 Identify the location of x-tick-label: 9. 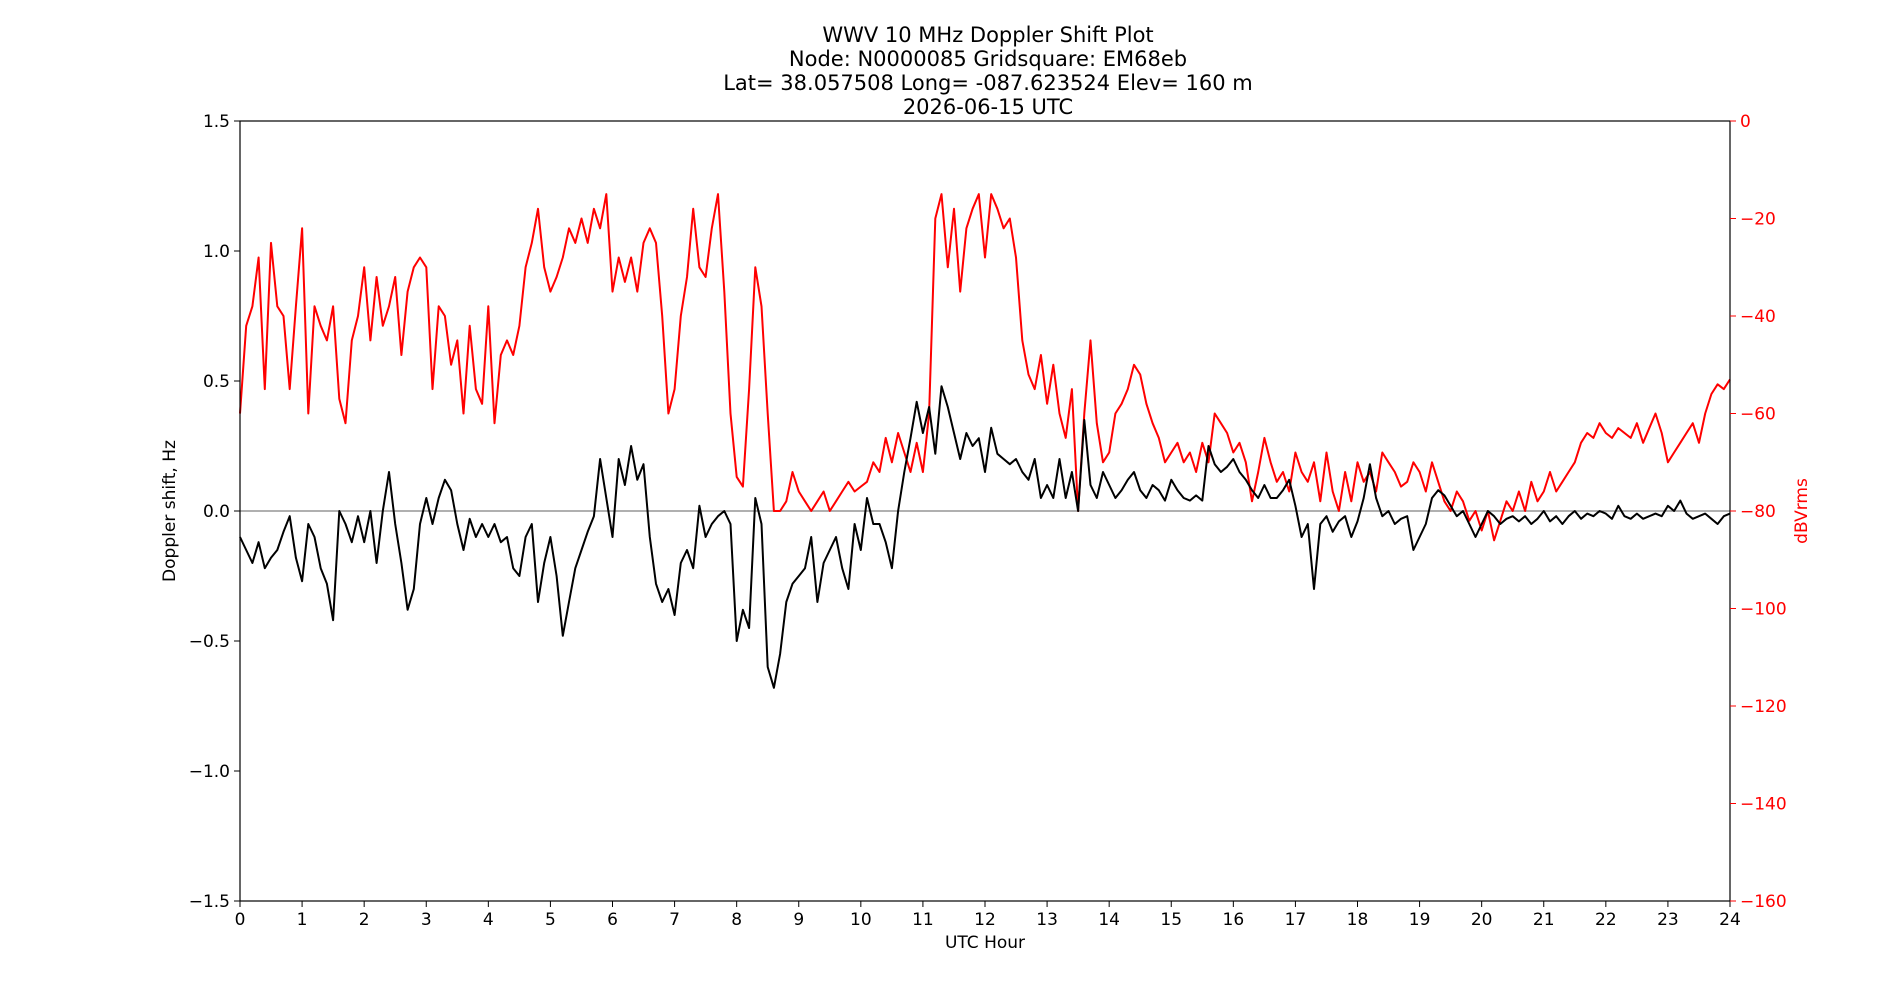
(798, 920).